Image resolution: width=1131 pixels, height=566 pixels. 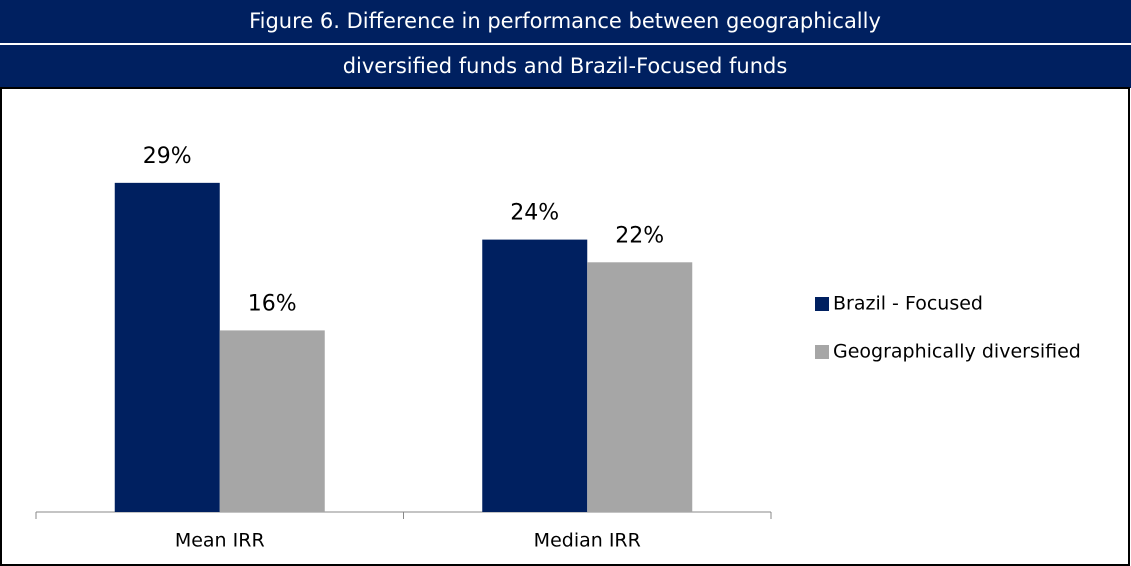 What do you see at coordinates (957, 352) in the screenshot?
I see `legend-label: Geographically diversified` at bounding box center [957, 352].